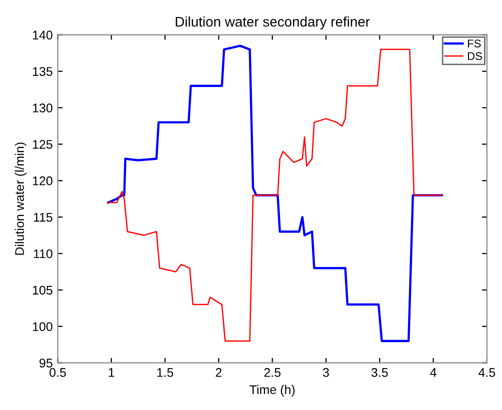 The image size is (502, 410). I want to click on y-axis-title: Dilution water (l/min), so click(20, 198).